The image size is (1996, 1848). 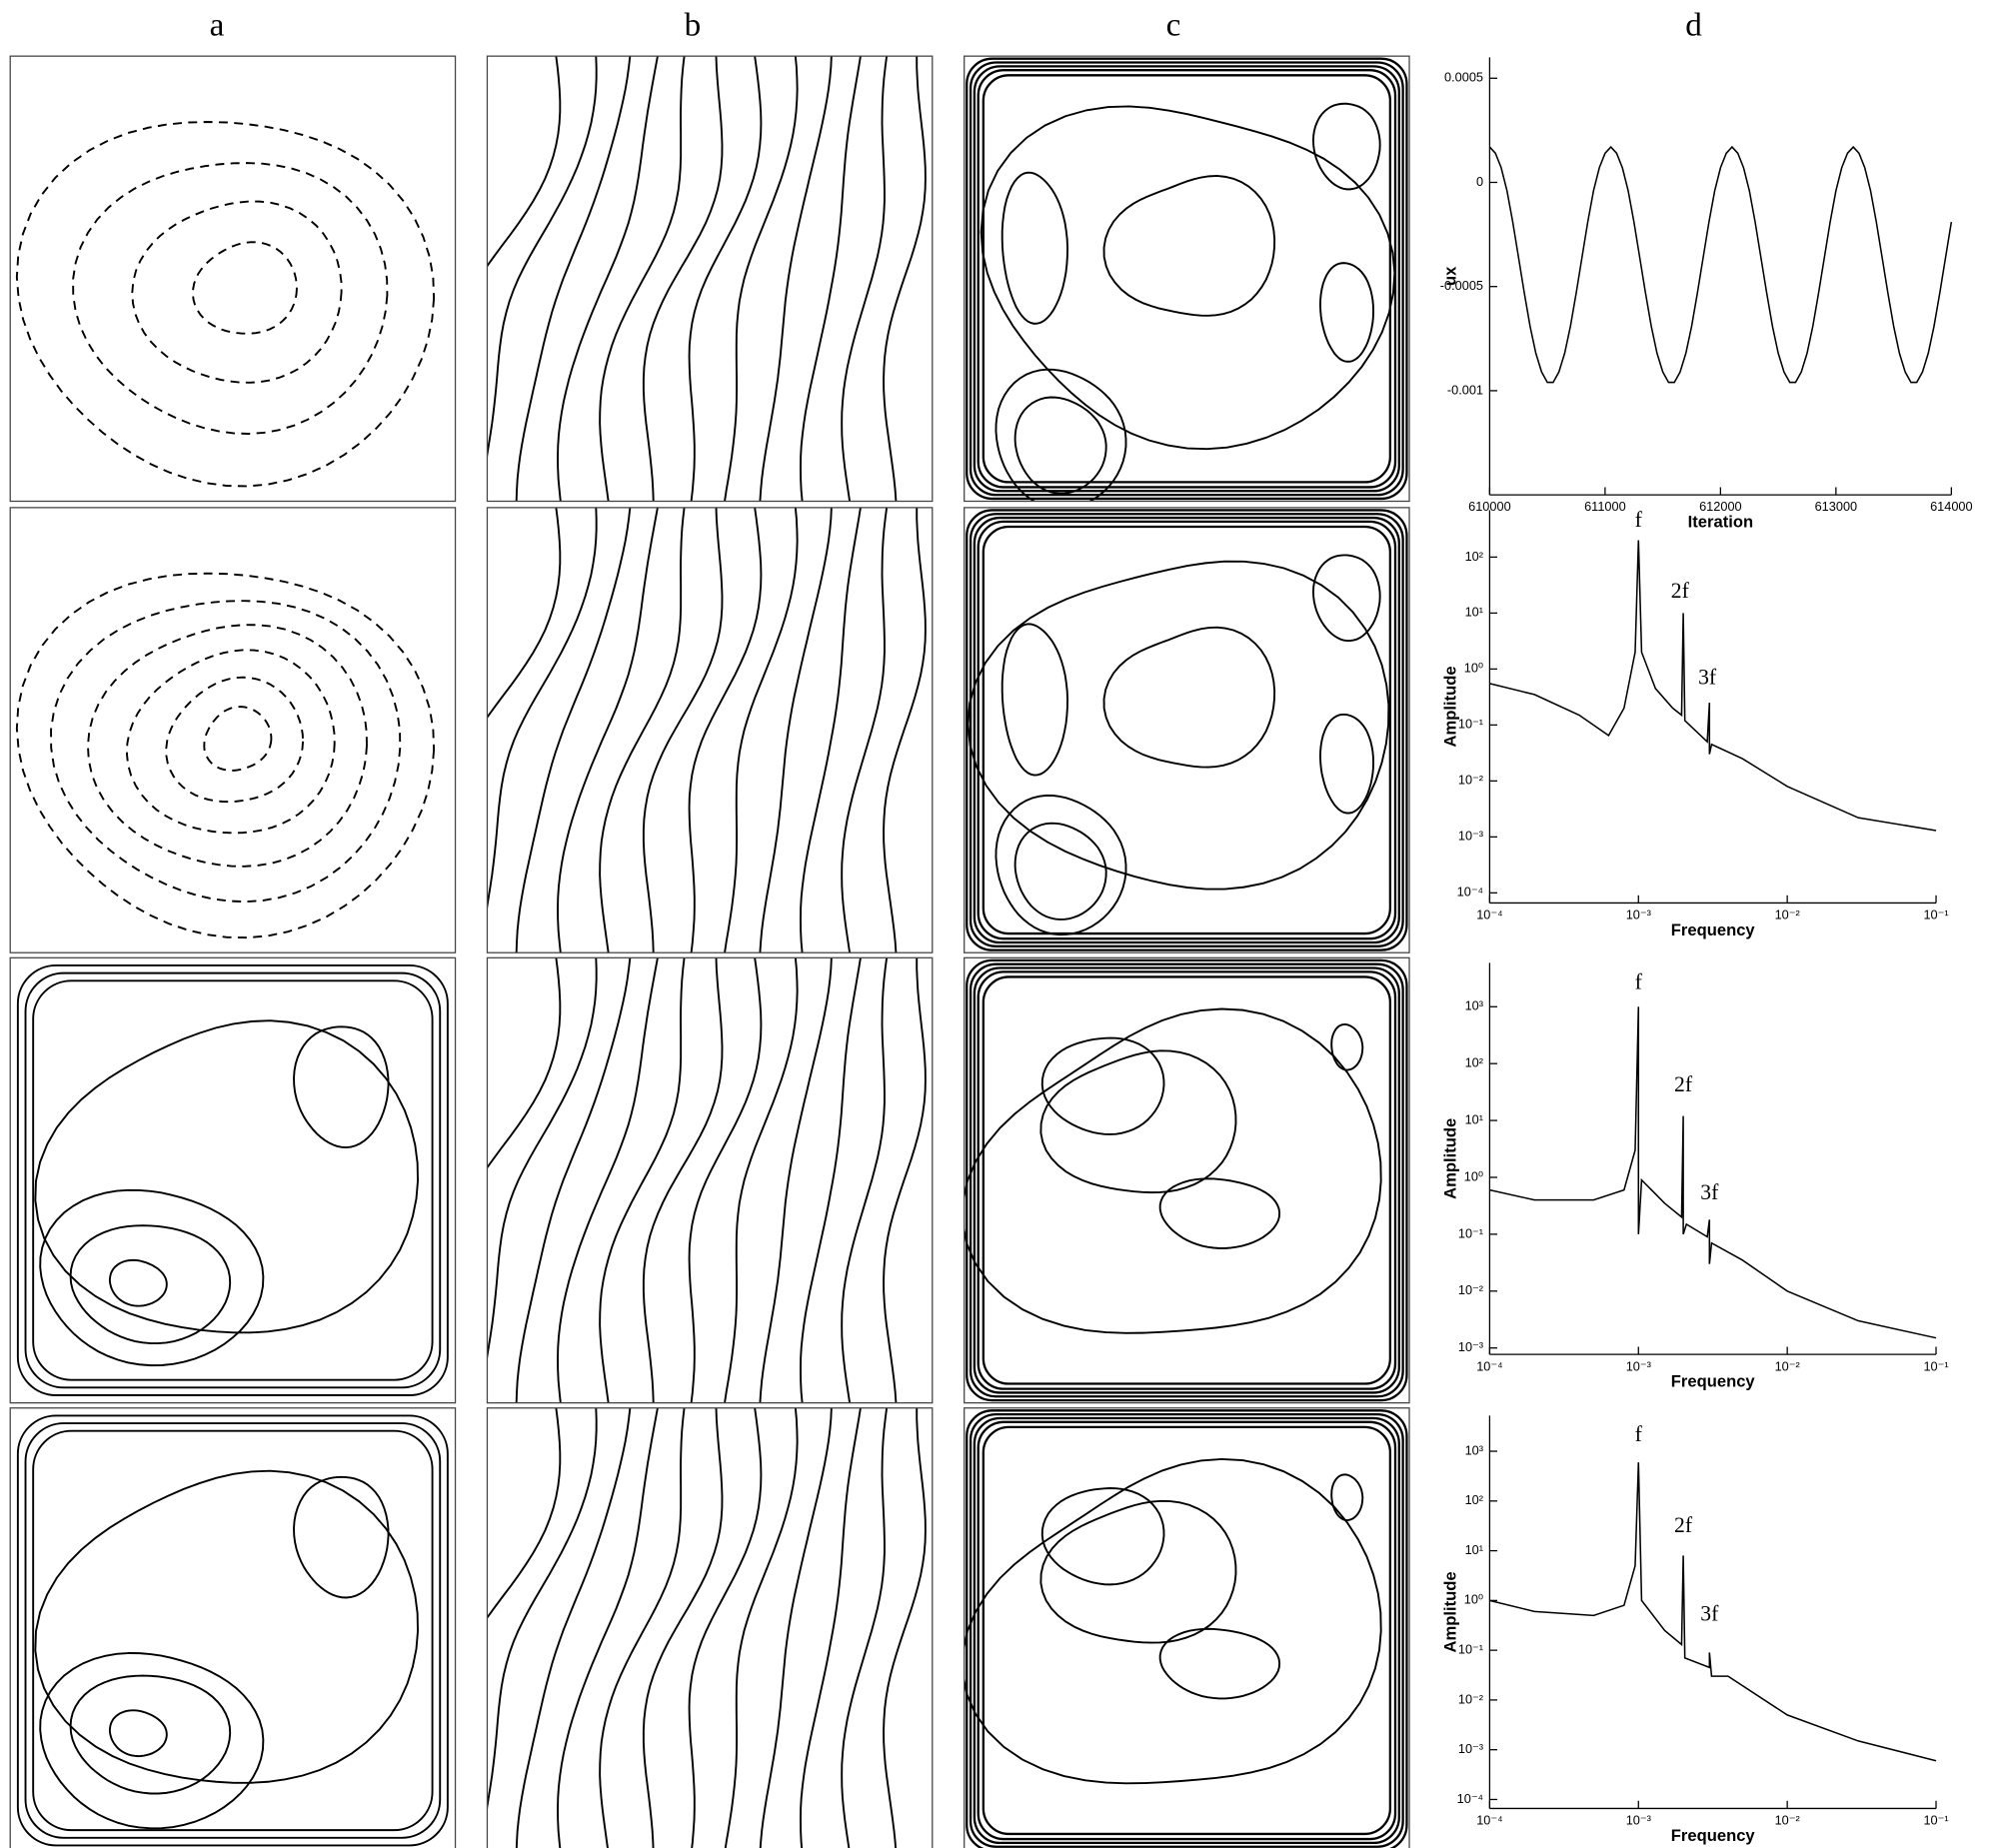 I want to click on y-tick-label: 10⁰, so click(x=1473, y=668).